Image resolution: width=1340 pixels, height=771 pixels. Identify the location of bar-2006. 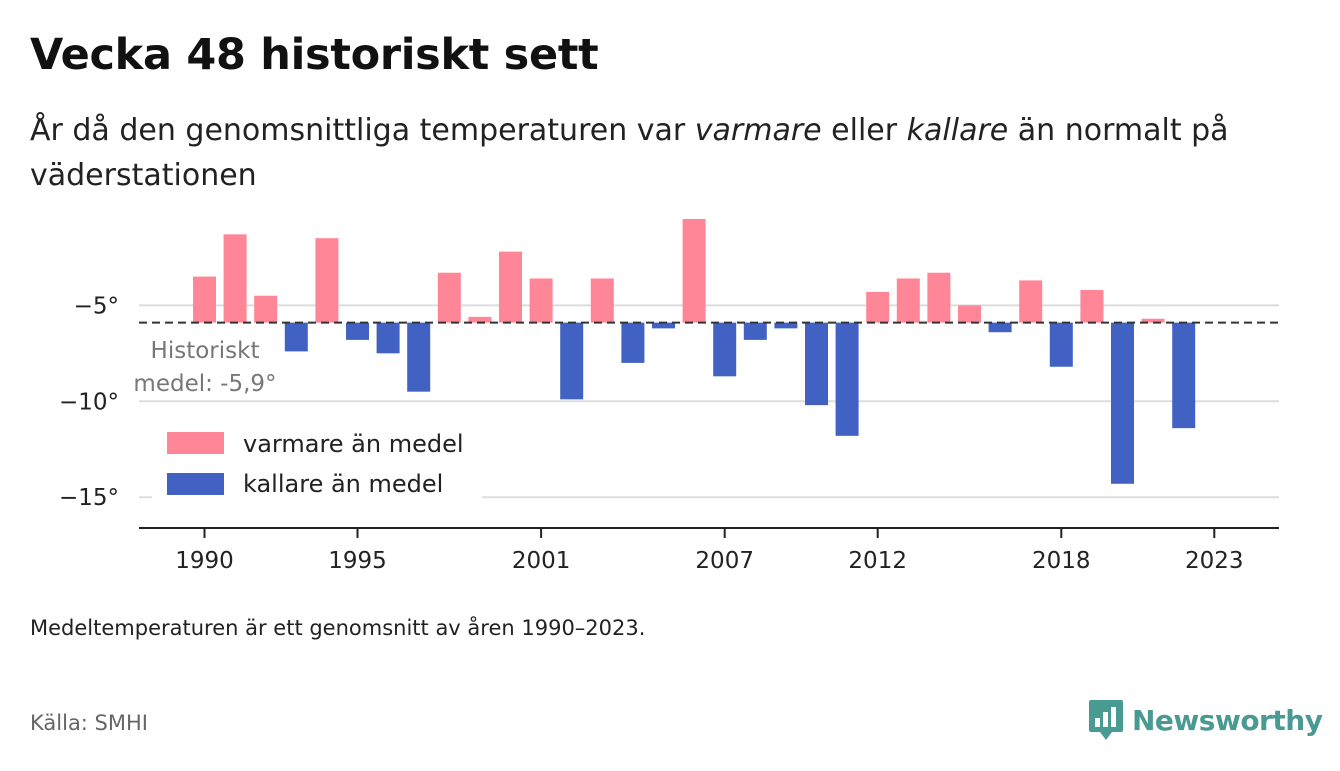
(694, 271).